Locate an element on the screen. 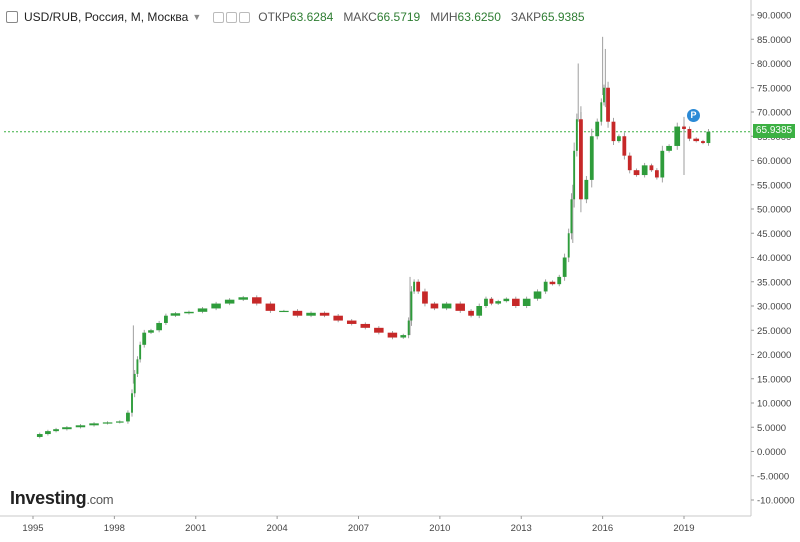  y-tick-label: 30.0000 is located at coordinates (774, 307).